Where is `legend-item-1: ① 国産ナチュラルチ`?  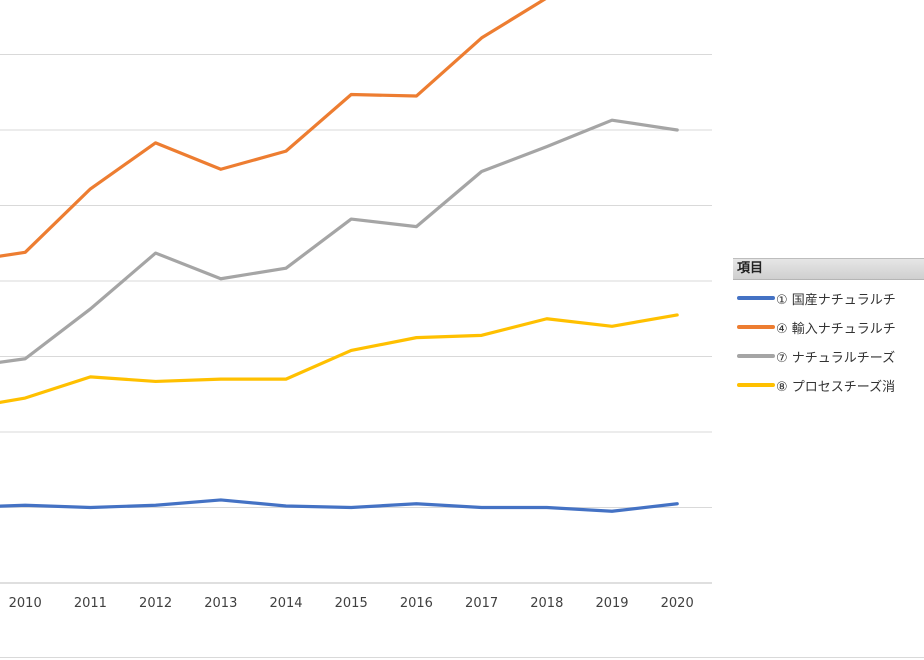 legend-item-1: ① 国産ナチュラルチ is located at coordinates (828, 298).